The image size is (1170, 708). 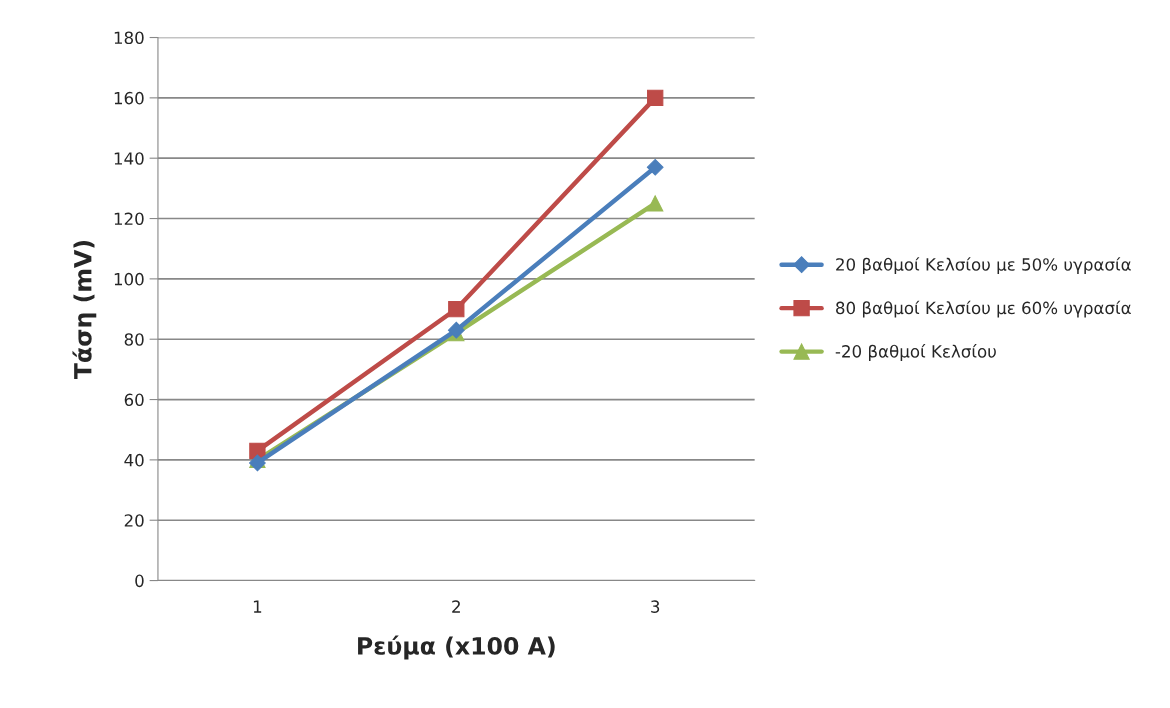 I want to click on legend-label: -20 βαθμοί Κελσίου, so click(x=915, y=352).